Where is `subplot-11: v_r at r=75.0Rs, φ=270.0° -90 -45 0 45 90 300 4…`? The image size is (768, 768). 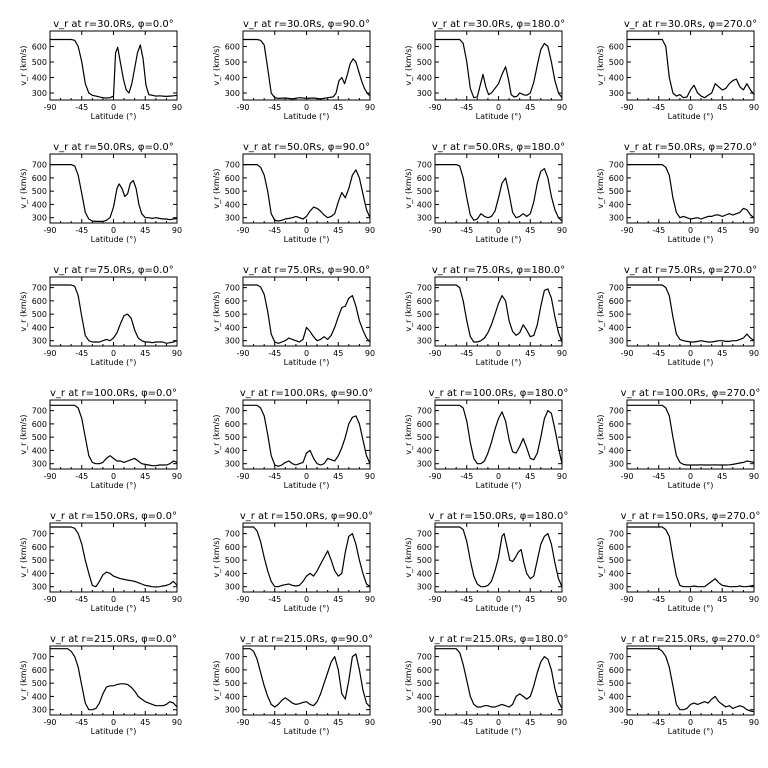
subplot-11: v_r at r=75.0Rs, φ=270.0° -90 -45 0 45 90 300 4… is located at coordinates (677, 316).